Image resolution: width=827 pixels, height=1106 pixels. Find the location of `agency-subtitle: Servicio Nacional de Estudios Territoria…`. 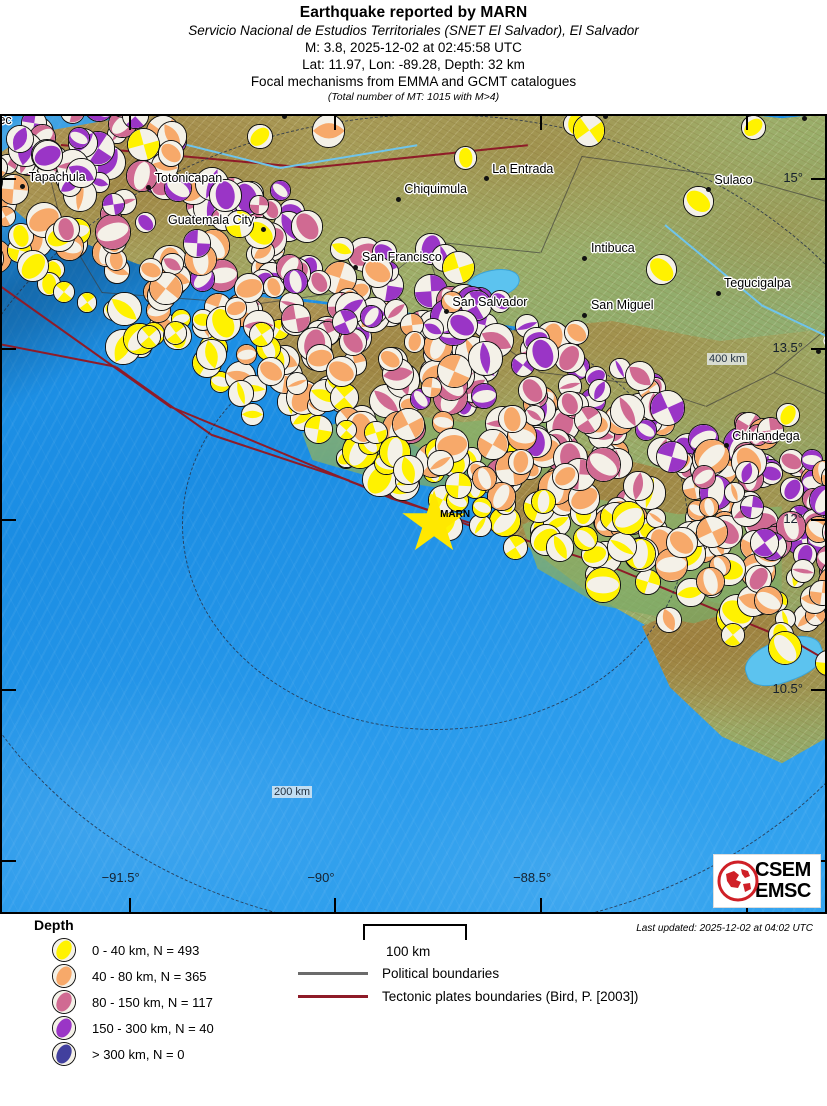

agency-subtitle: Servicio Nacional de Estudios Territoria… is located at coordinates (413, 30).